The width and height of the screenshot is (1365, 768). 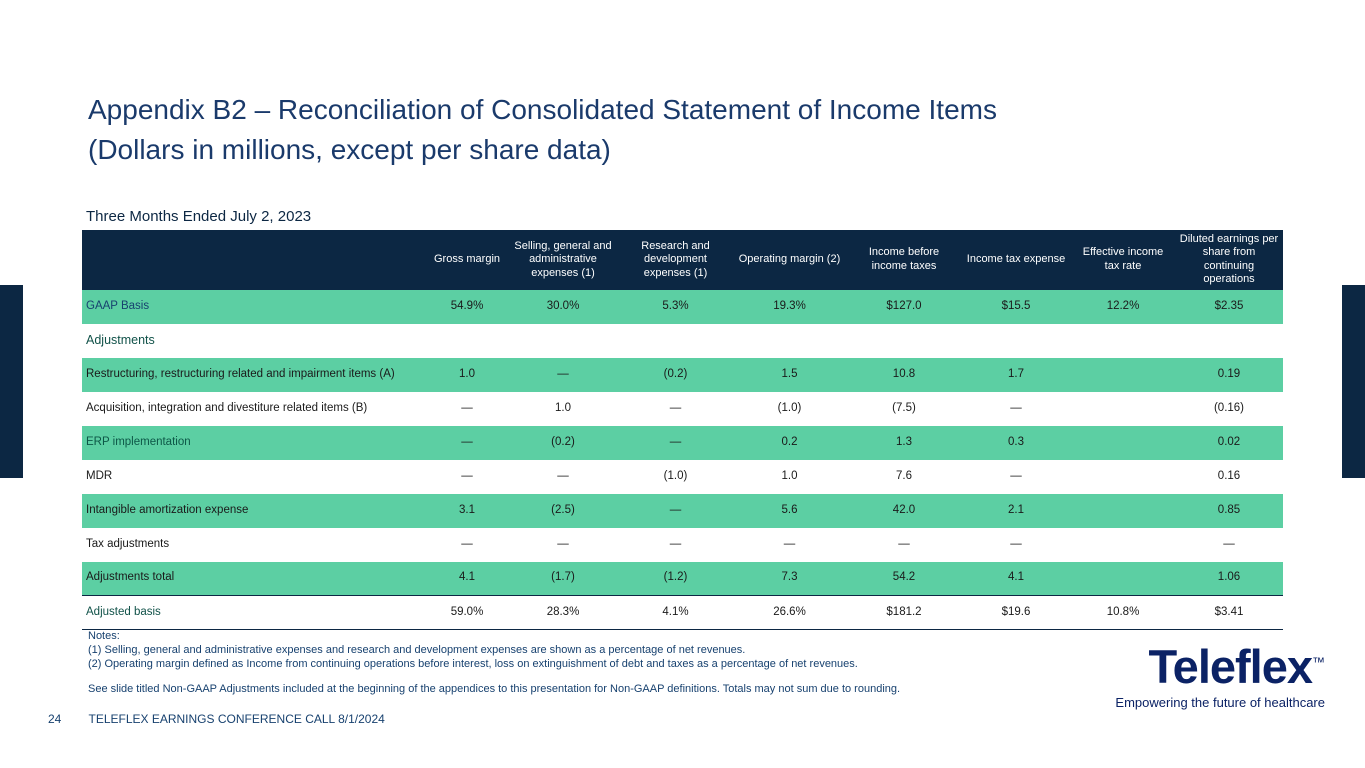 What do you see at coordinates (675, 260) in the screenshot?
I see `column-header: Research and development expenses (1)` at bounding box center [675, 260].